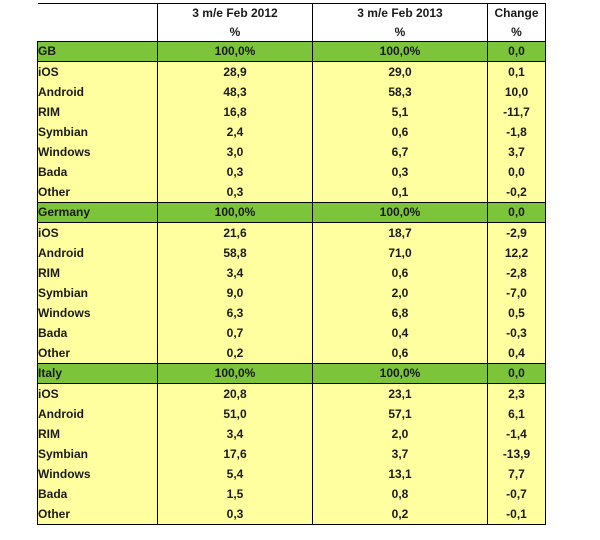 This screenshot has height=540, width=600. I want to click on value-2013: 13,1, so click(400, 474).